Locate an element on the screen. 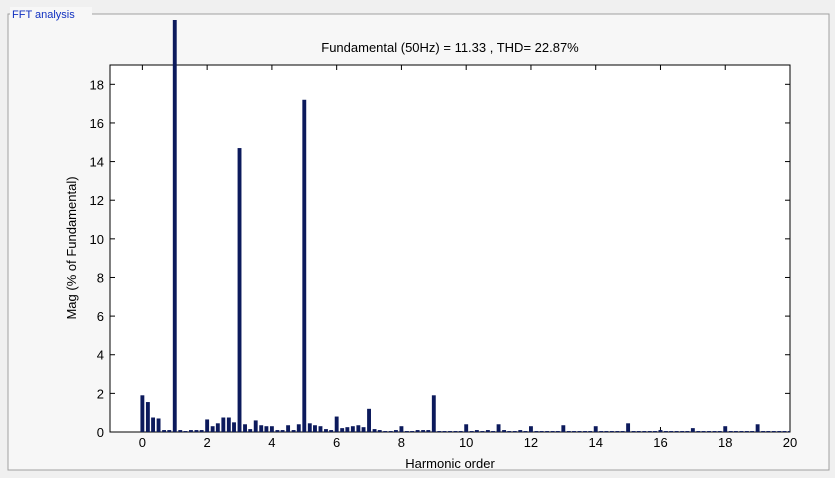  y-tick-label: 2 is located at coordinates (100, 393).